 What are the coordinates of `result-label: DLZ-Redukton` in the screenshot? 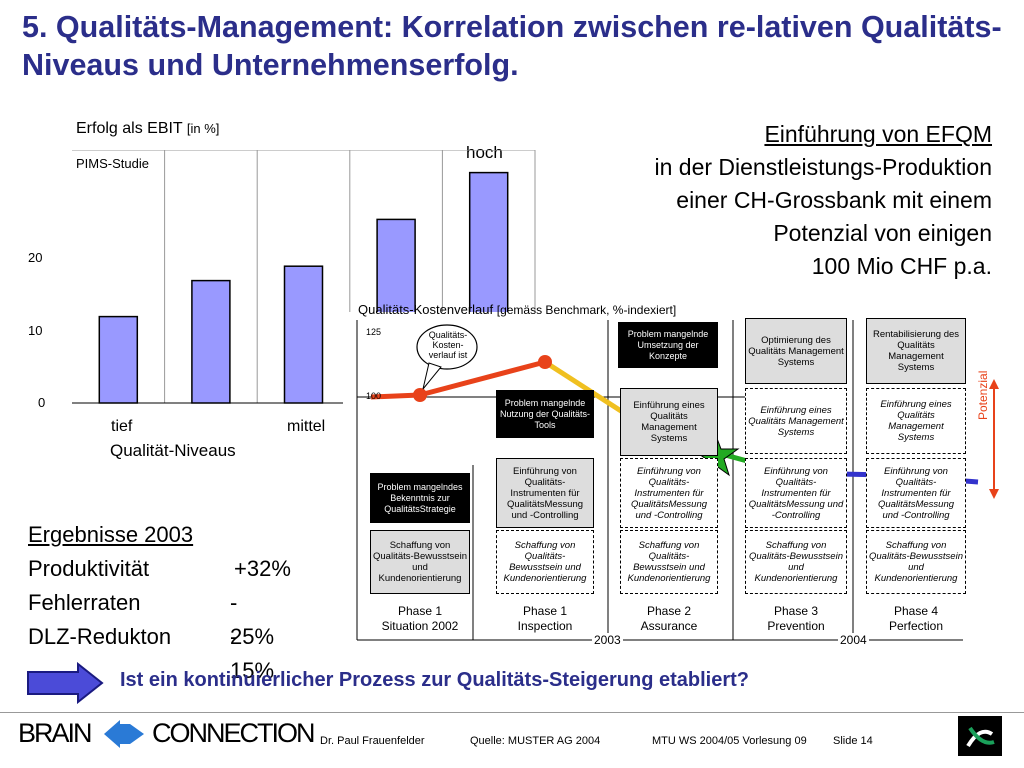 It's located at (100, 636).